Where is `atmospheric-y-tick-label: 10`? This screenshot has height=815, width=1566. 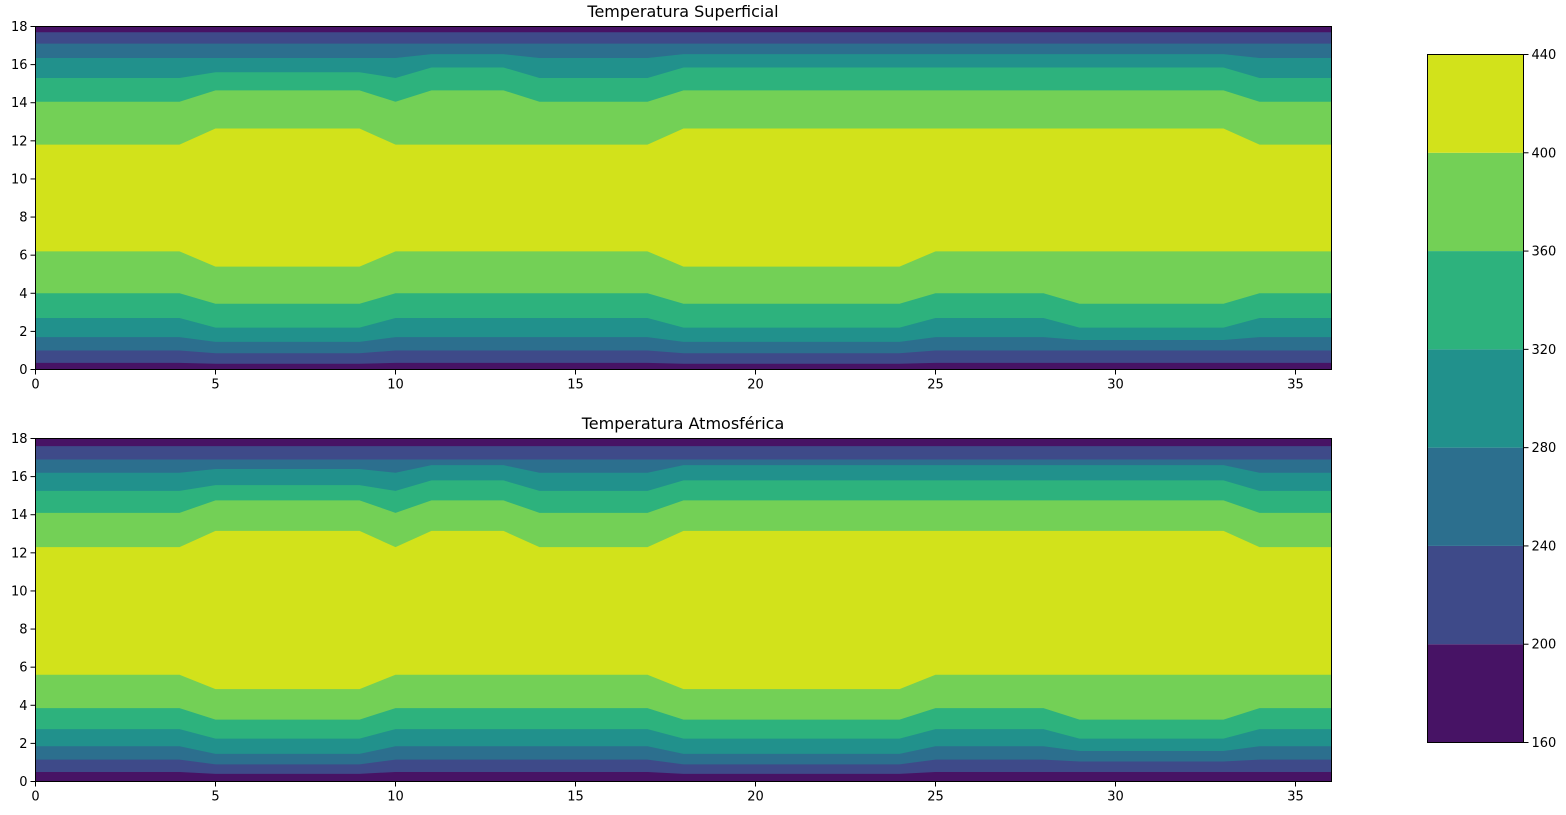
atmospheric-y-tick-label: 10 is located at coordinates (19, 591).